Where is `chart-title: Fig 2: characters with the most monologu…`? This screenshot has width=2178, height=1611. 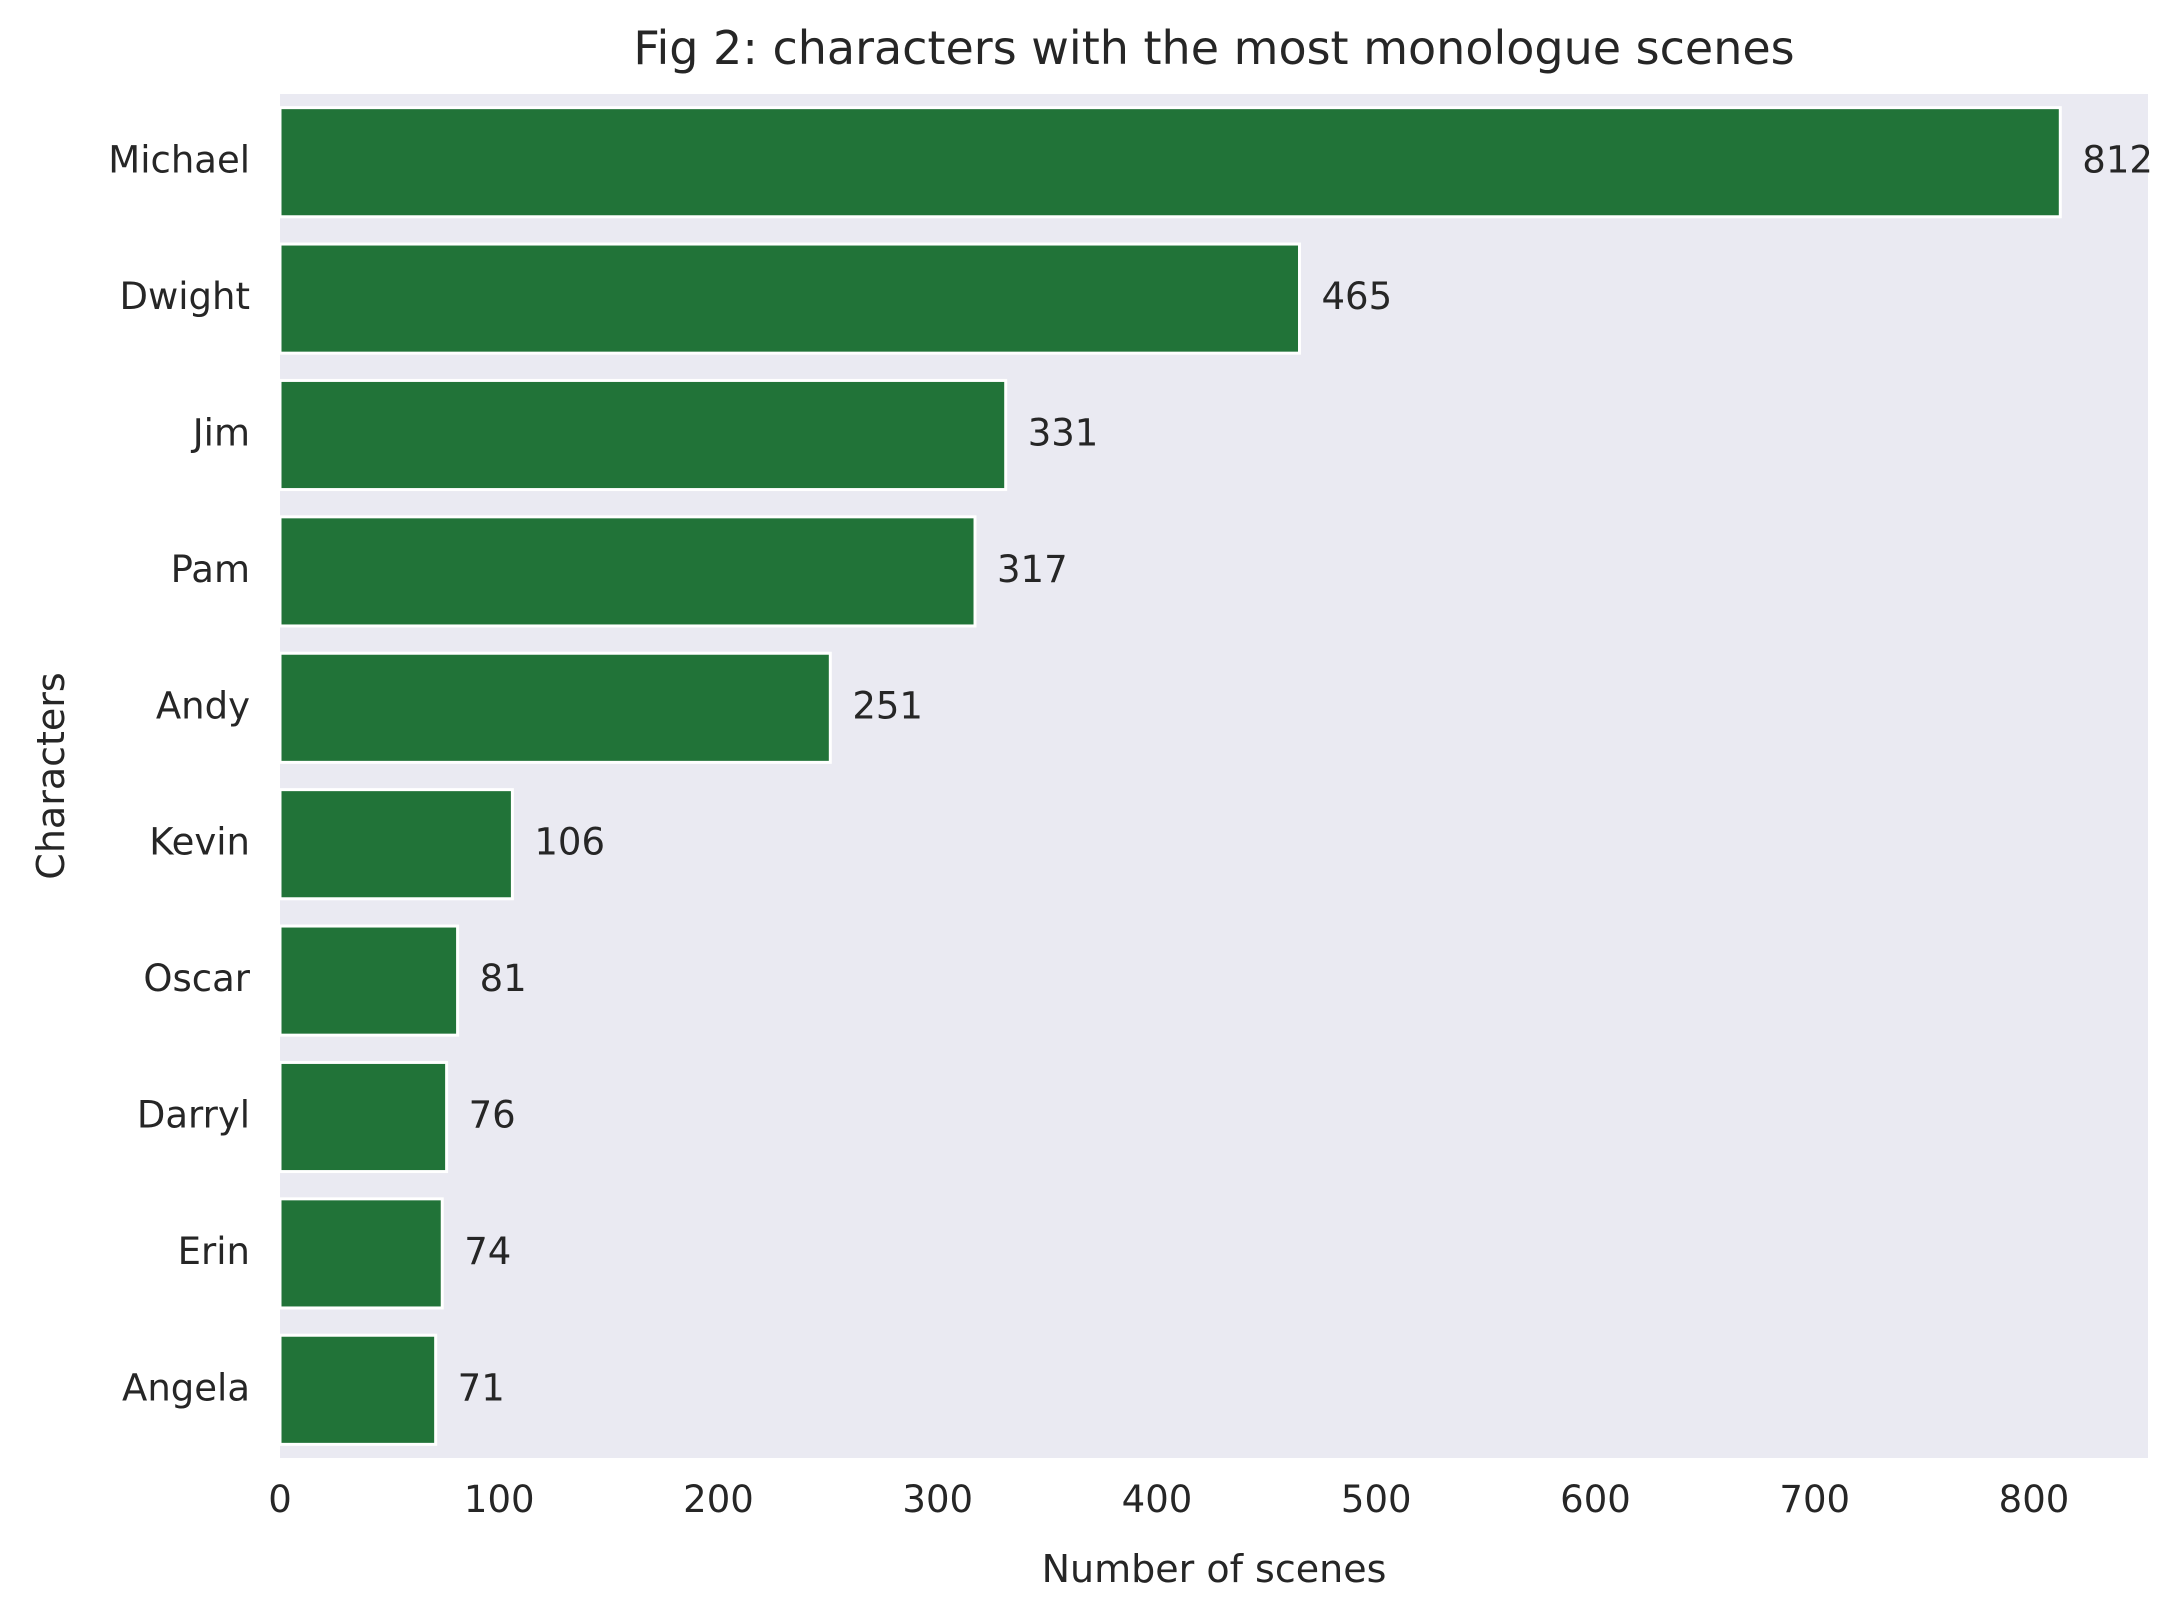
chart-title: Fig 2: characters with the most monologu… is located at coordinates (1213, 48).